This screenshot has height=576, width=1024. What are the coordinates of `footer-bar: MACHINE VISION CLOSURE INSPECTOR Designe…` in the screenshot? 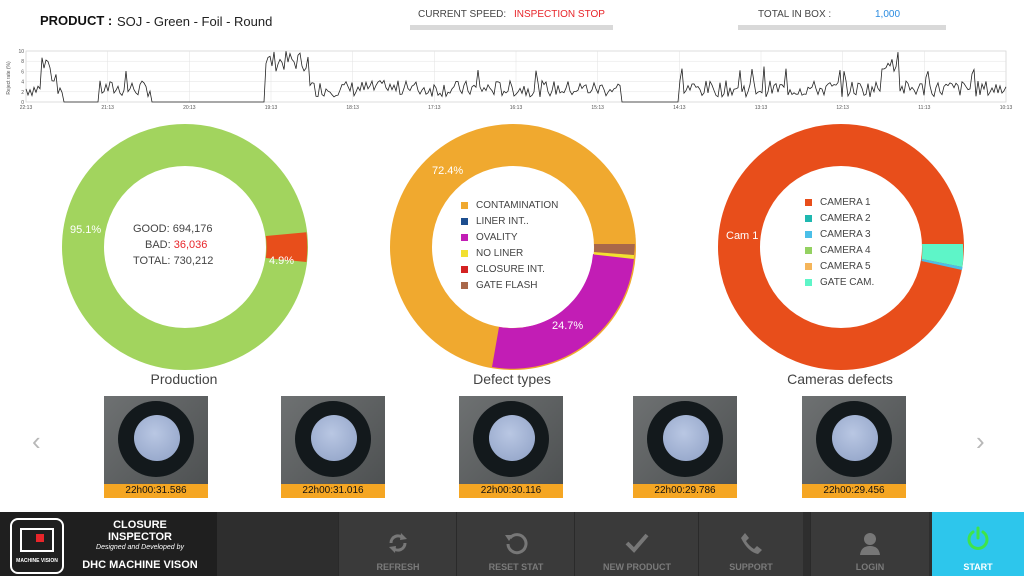 It's located at (512, 544).